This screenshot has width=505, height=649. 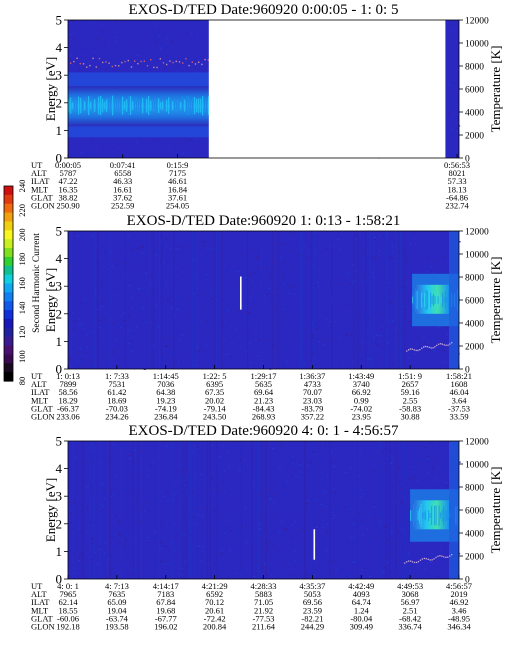 I want to click on orbit-value: 7635, so click(x=116, y=594).